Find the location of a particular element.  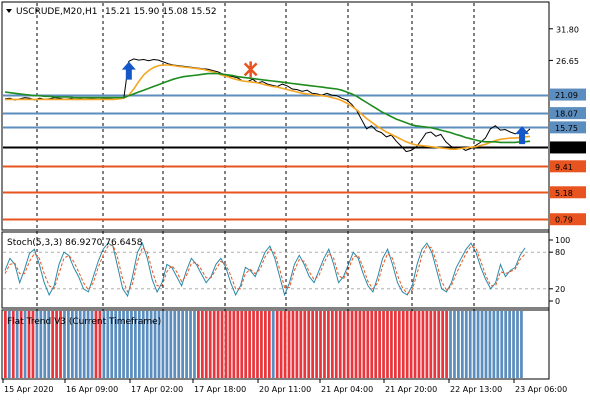

price-axis-label: 31.80 is located at coordinates (567, 29).